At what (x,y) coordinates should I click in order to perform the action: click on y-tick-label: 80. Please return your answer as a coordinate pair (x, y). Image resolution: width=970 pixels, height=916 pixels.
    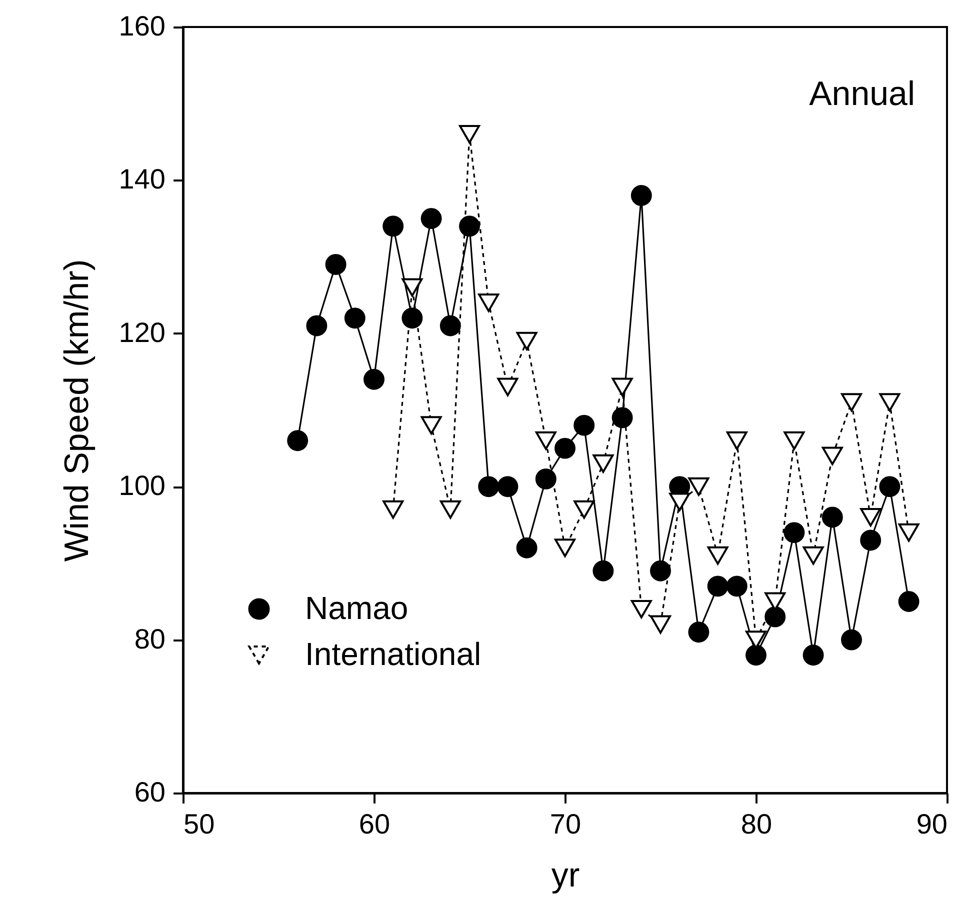
    Looking at the image, I should click on (150, 638).